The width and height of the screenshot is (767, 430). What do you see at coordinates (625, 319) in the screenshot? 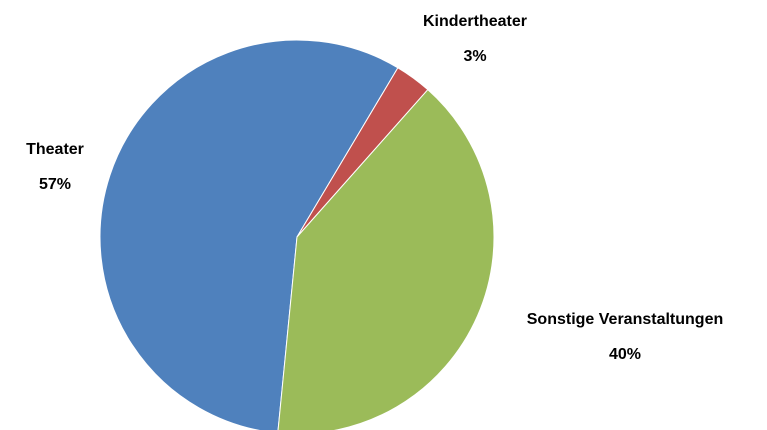
I see `slice-label: Sonstige Veranstaltungen` at bounding box center [625, 319].